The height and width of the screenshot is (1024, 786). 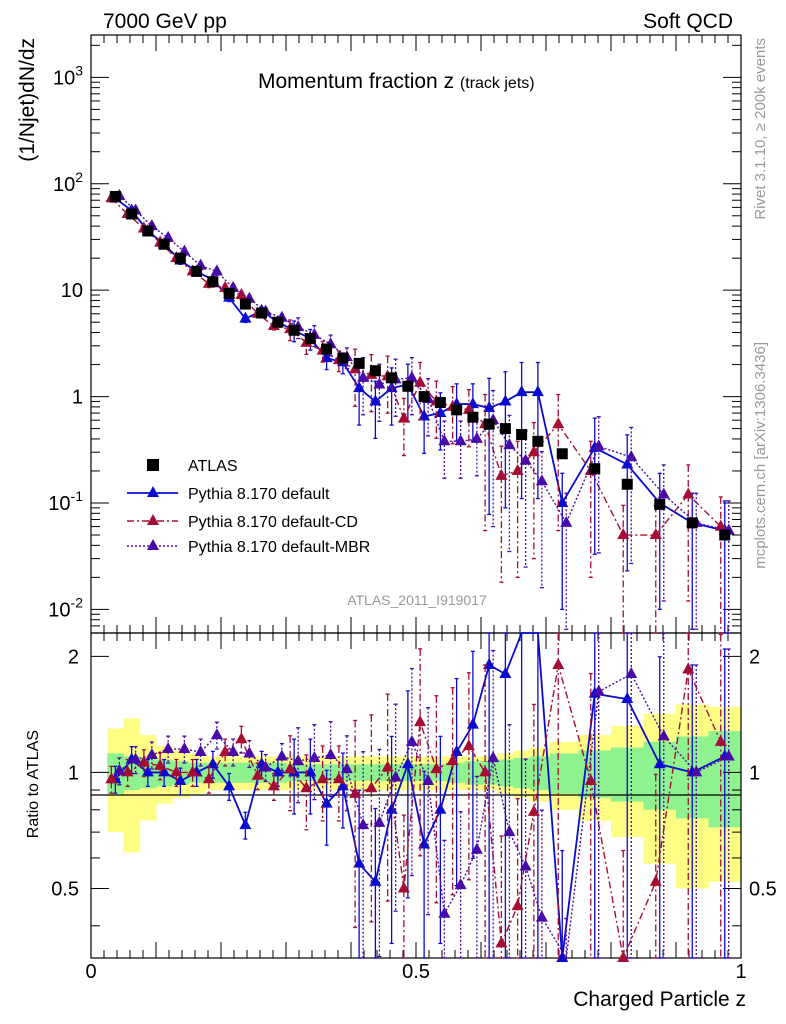 I want to click on ratio-y-label: Ratio to ATLAS, so click(x=33, y=784).